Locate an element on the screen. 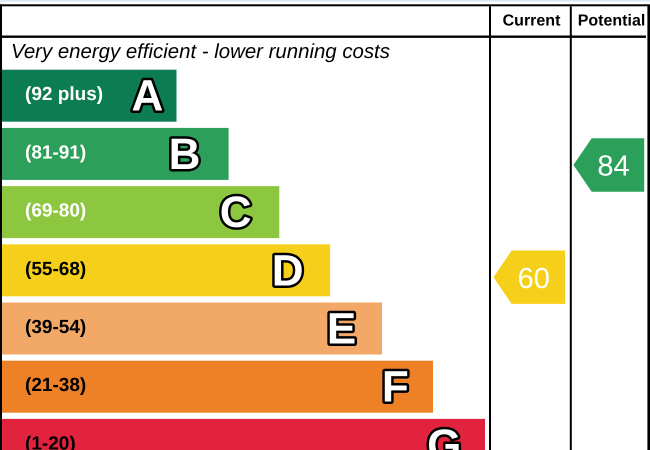  svg-text: A is located at coordinates (148, 96).